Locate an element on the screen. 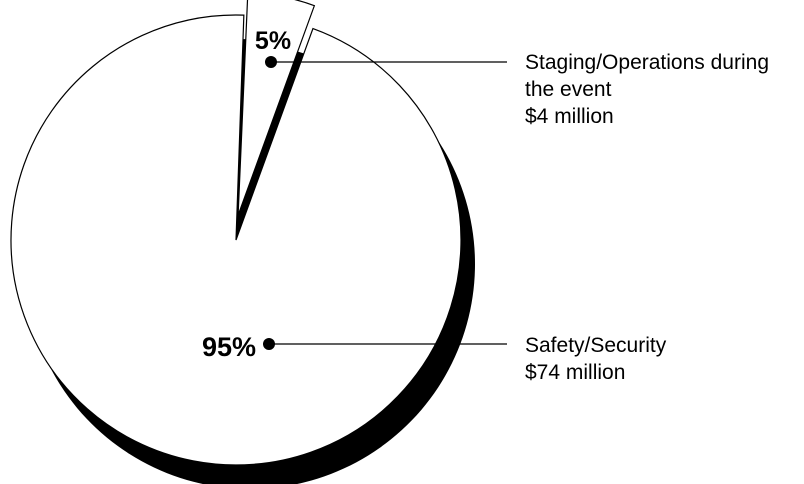  label-staging-operations-line-2: the event is located at coordinates (568, 89).